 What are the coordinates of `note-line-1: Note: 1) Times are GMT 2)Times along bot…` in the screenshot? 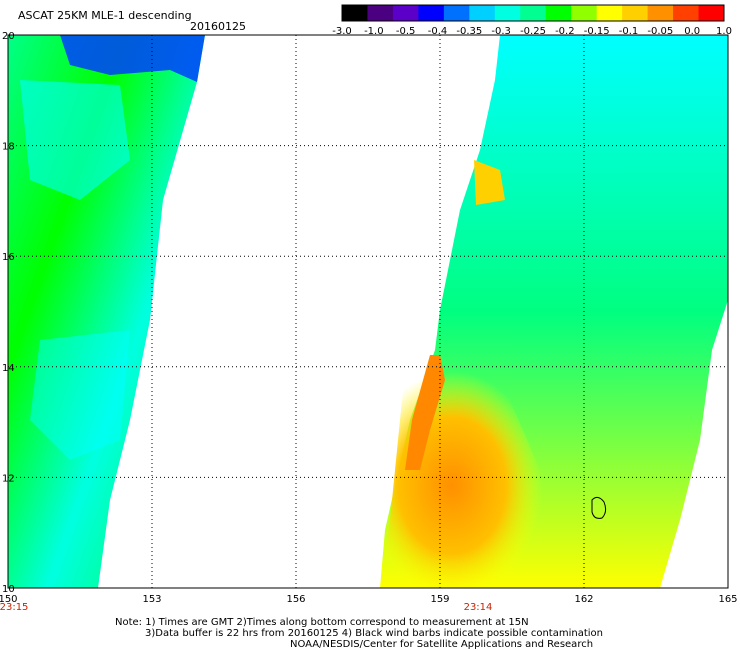 It's located at (322, 622).